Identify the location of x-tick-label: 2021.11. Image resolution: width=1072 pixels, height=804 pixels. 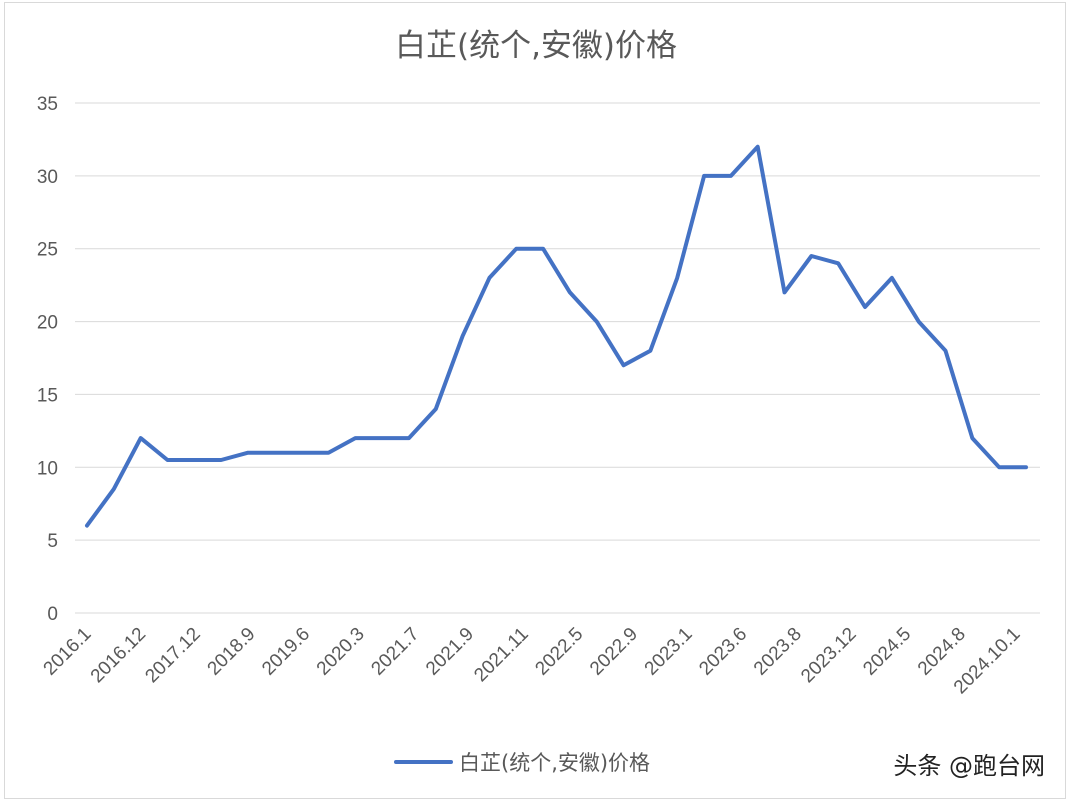
(501, 655).